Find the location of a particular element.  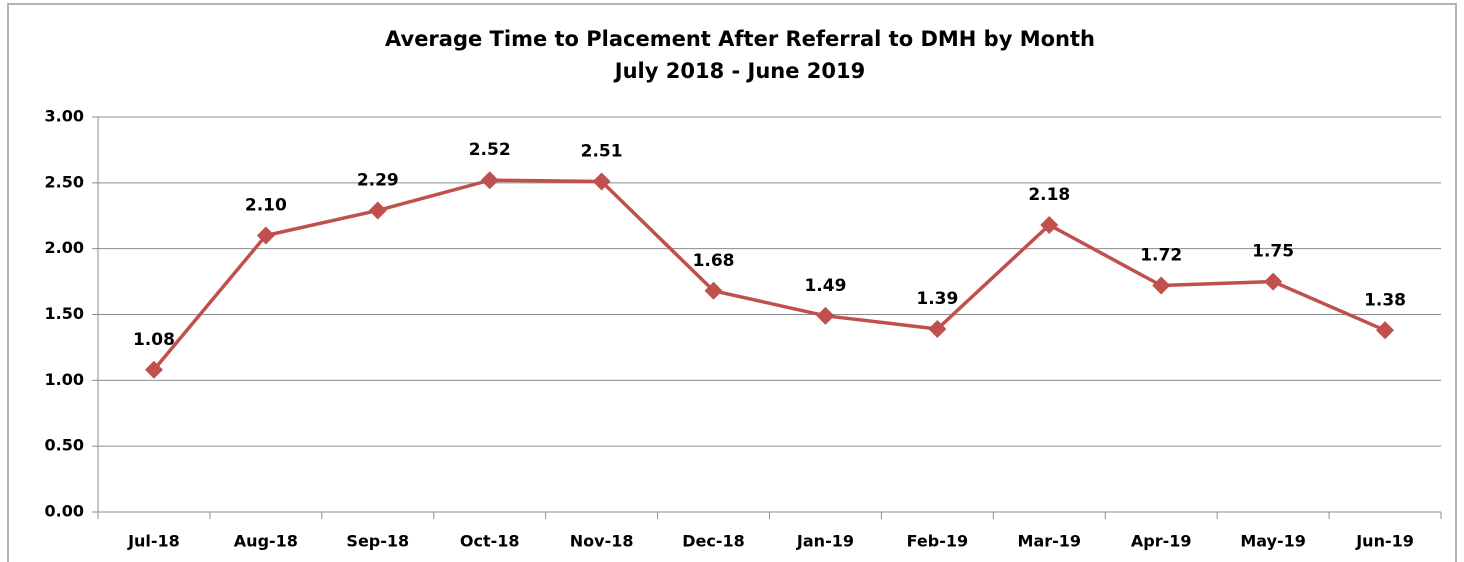

data-label: 1.38 is located at coordinates (1385, 300).